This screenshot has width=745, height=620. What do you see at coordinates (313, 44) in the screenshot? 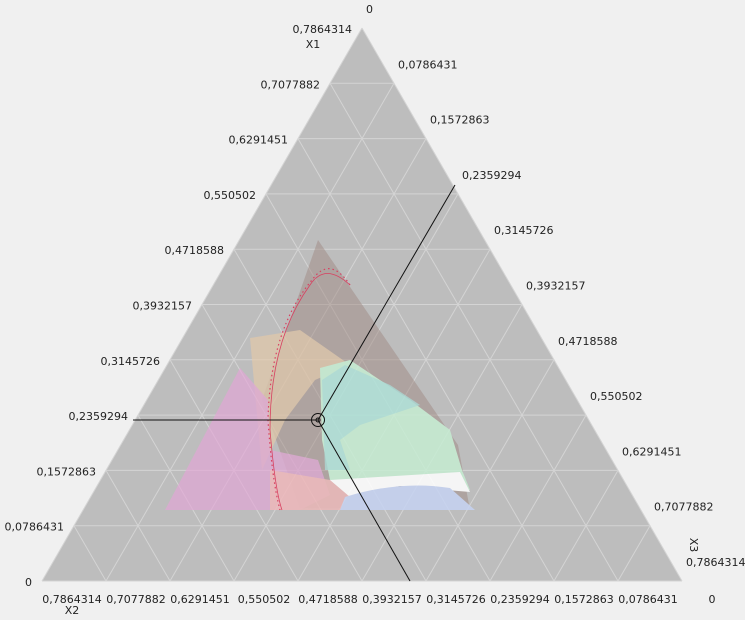
I see `axis-title-x1: X1` at bounding box center [313, 44].